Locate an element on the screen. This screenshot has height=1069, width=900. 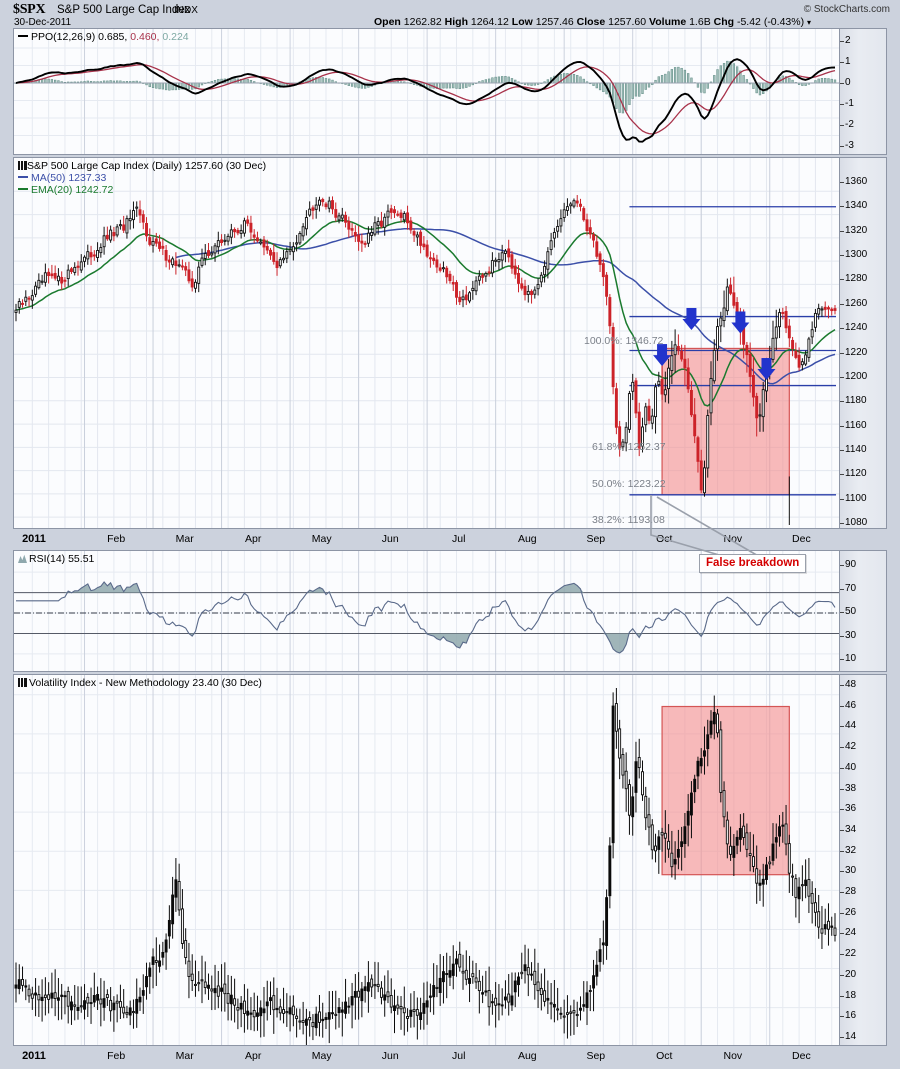
open-value: 1262.82 is located at coordinates (422, 22).